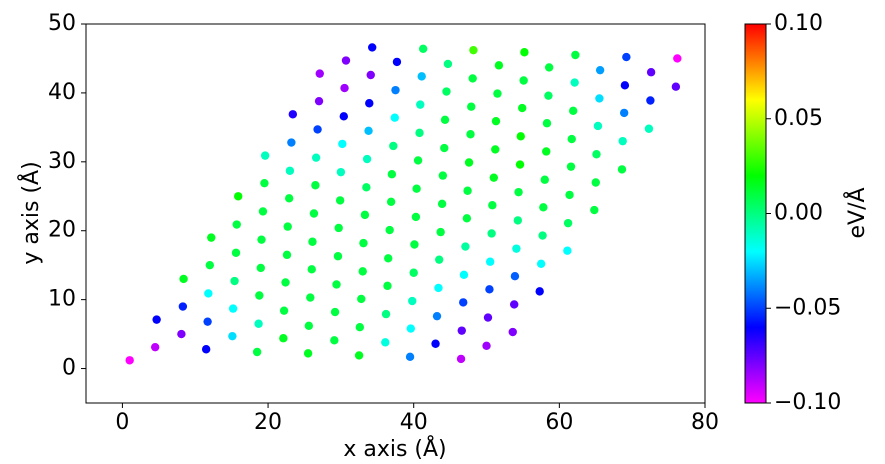 The height and width of the screenshot is (464, 885). I want to click on y-tick-label: 20, so click(62, 230).